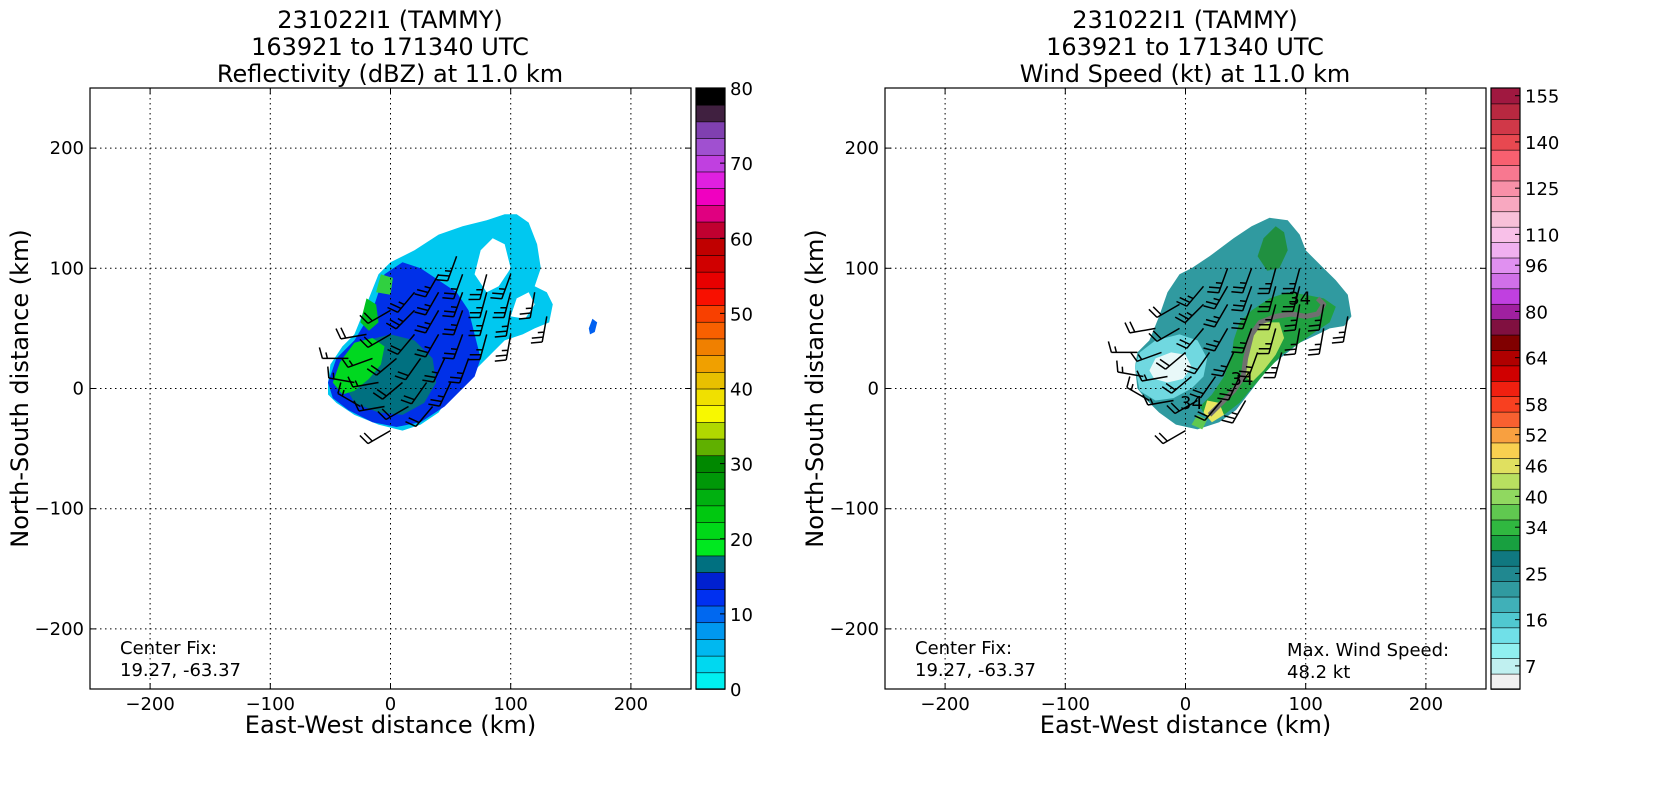 The image size is (1655, 787). What do you see at coordinates (1199, 422) in the screenshot?
I see `echo-region-lightgreen` at bounding box center [1199, 422].